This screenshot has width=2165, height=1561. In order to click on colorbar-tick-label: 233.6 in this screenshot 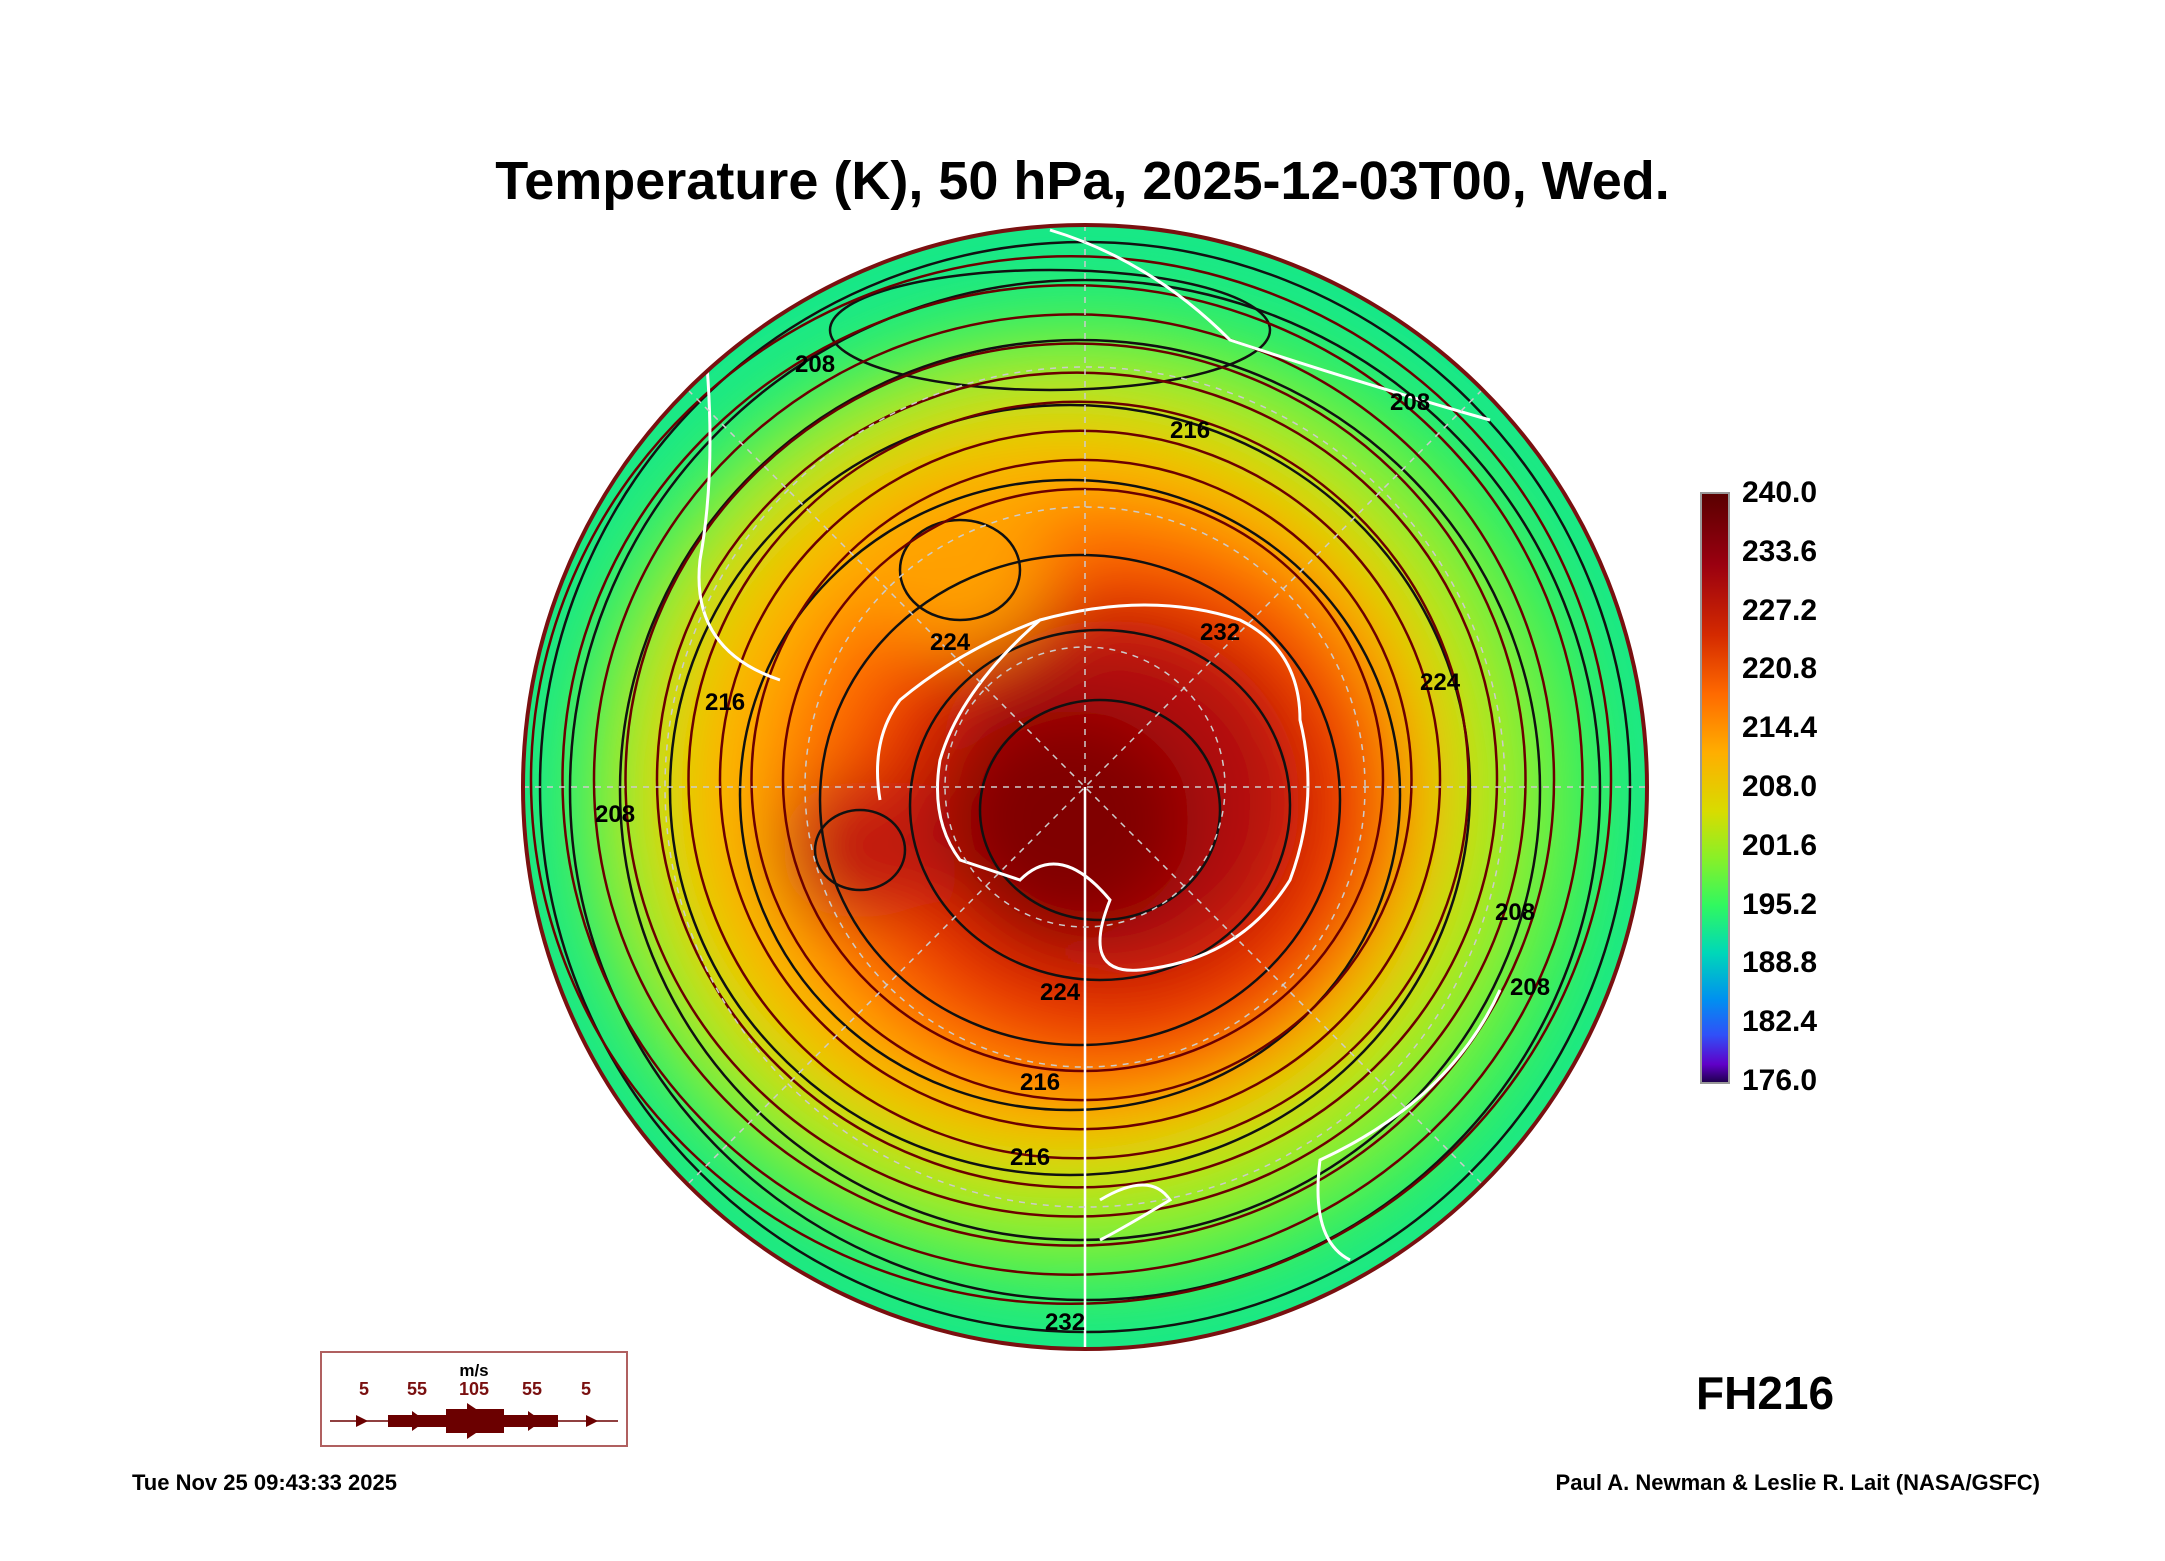, I will do `click(1780, 551)`.